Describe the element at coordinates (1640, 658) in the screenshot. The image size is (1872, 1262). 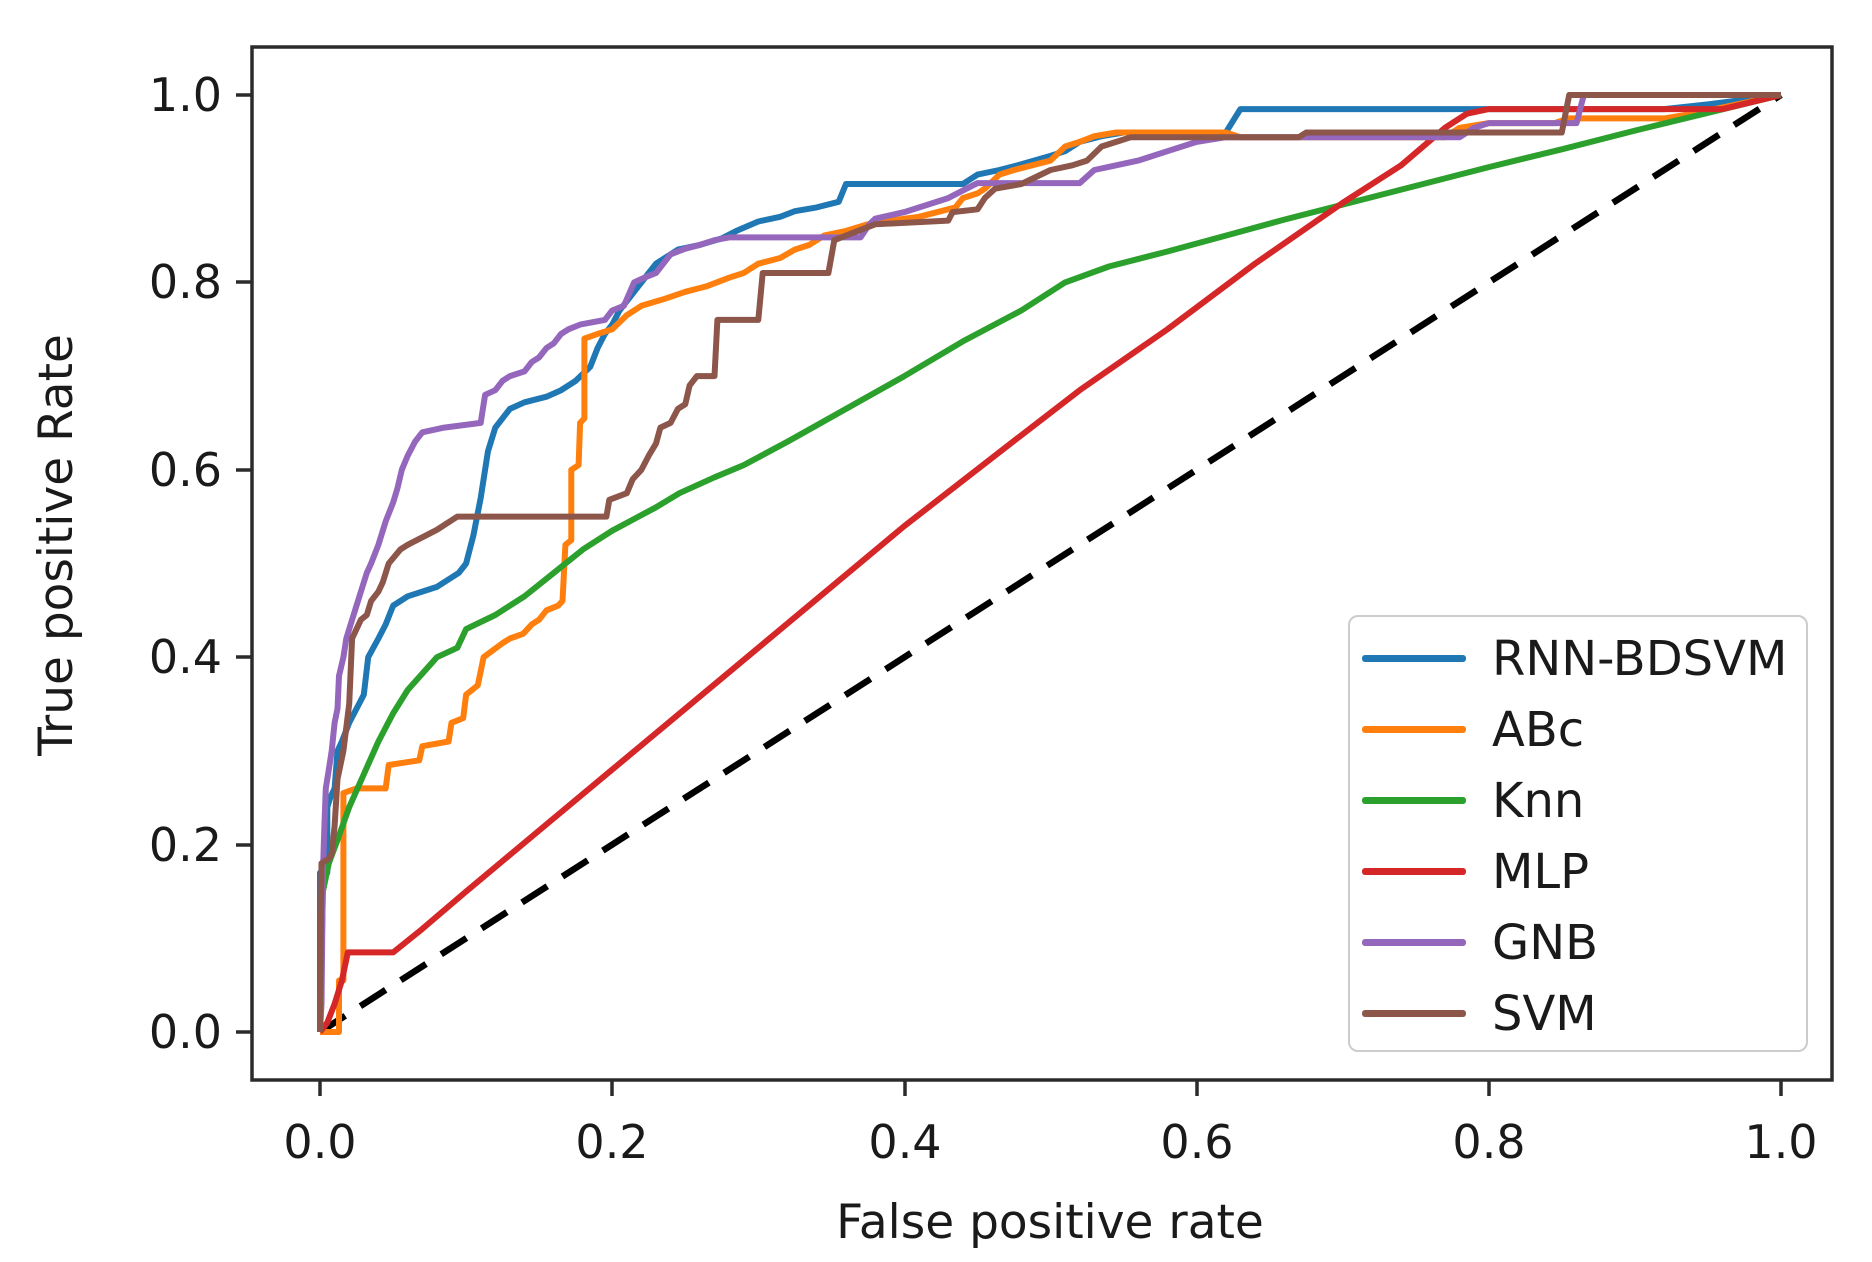
I see `legend-label: RNN-BDSVM` at that location.